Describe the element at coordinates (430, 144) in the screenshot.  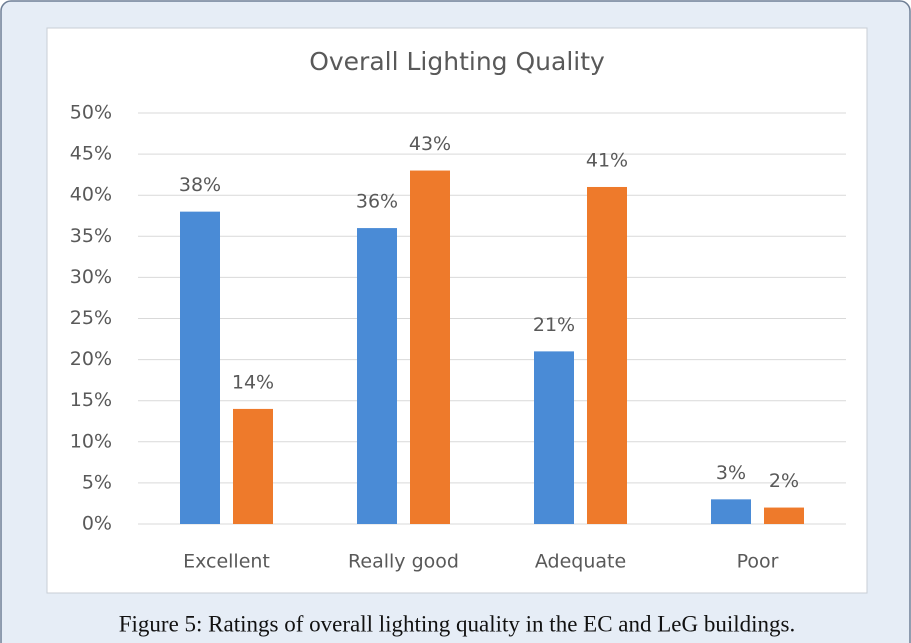
I see `value-label: 43%` at that location.